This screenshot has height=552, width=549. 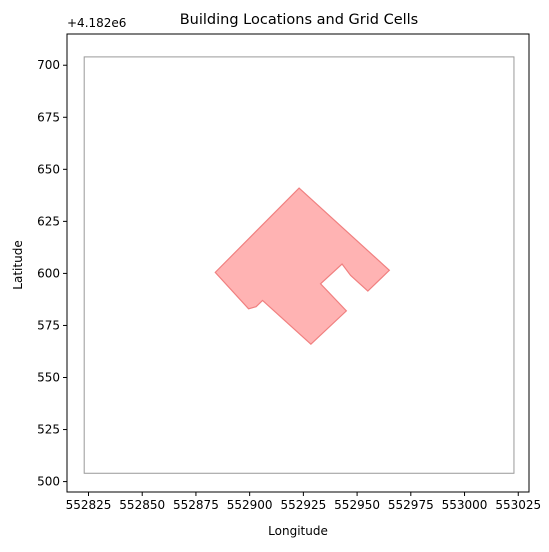 I want to click on y-tick-label: 500, so click(x=48, y=482).